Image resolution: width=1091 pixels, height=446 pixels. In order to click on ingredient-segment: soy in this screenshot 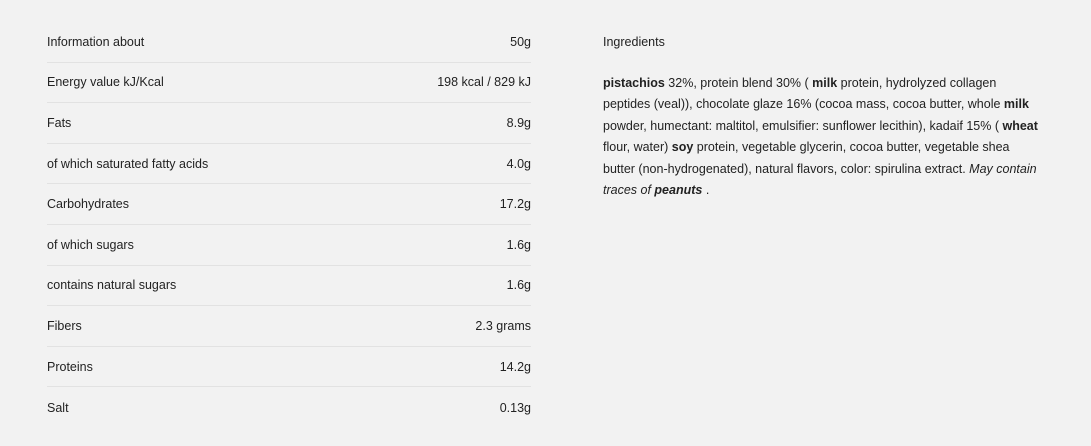, I will do `click(682, 147)`.